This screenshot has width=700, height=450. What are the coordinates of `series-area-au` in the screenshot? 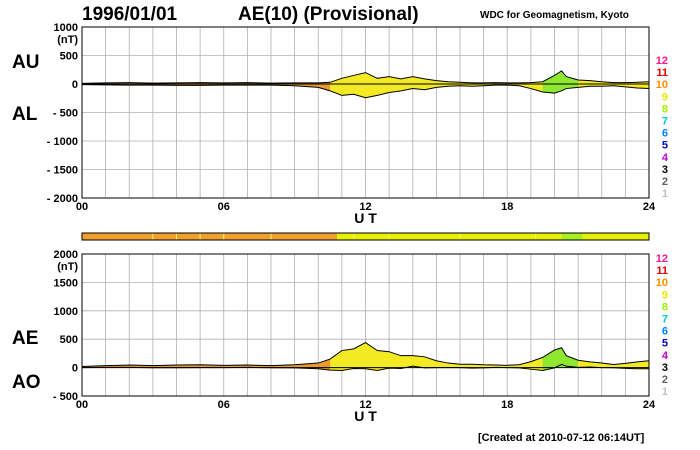 It's located at (365, 77).